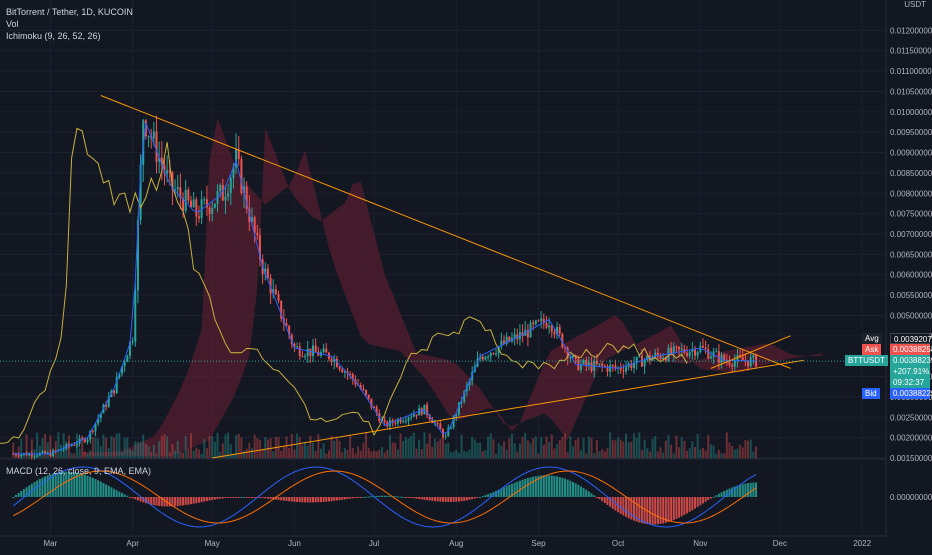  I want to click on price-tick-label: 0.00800000, so click(911, 193).